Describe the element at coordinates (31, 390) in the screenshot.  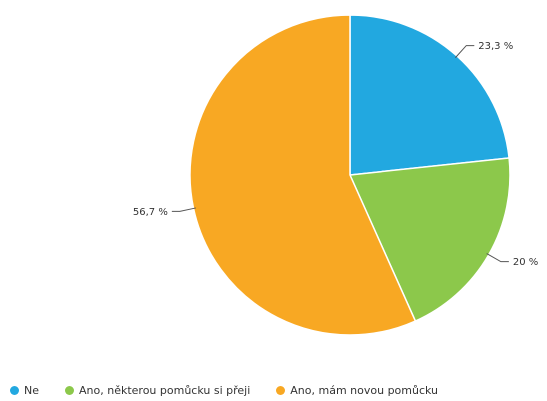
I see `legend-label: Ne` at that location.